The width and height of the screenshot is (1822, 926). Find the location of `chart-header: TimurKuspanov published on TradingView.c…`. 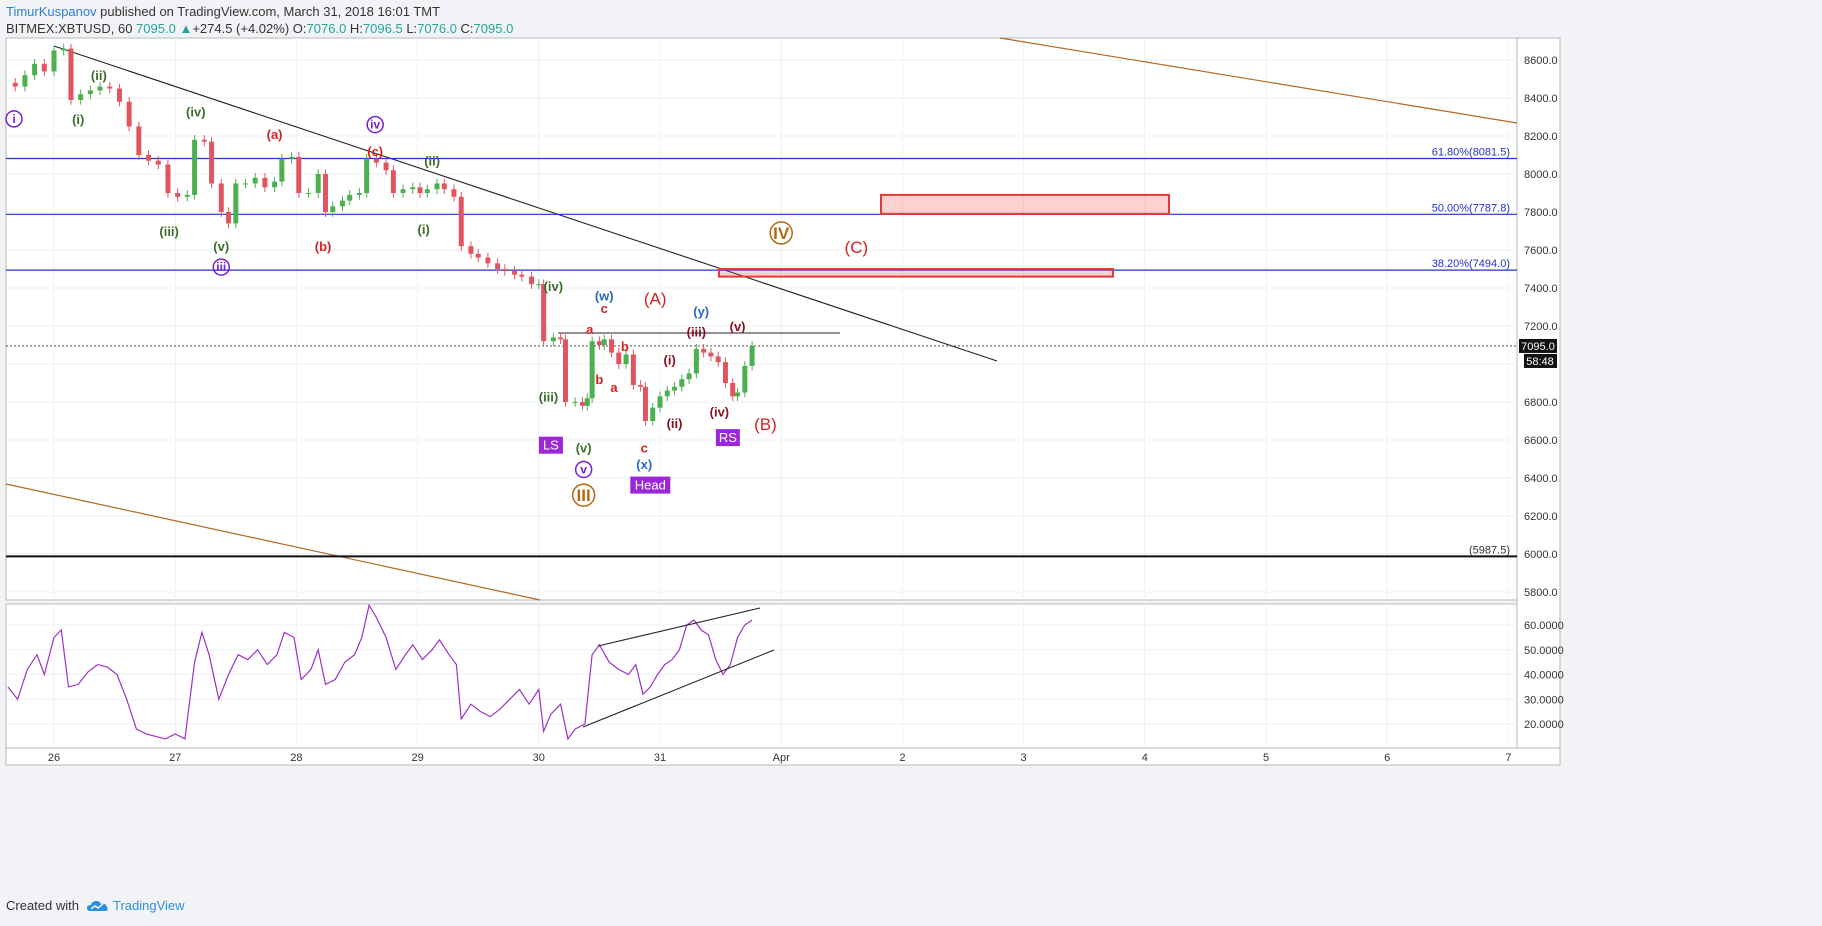

chart-header: TimurKuspanov published on TradingView.c… is located at coordinates (911, 22).